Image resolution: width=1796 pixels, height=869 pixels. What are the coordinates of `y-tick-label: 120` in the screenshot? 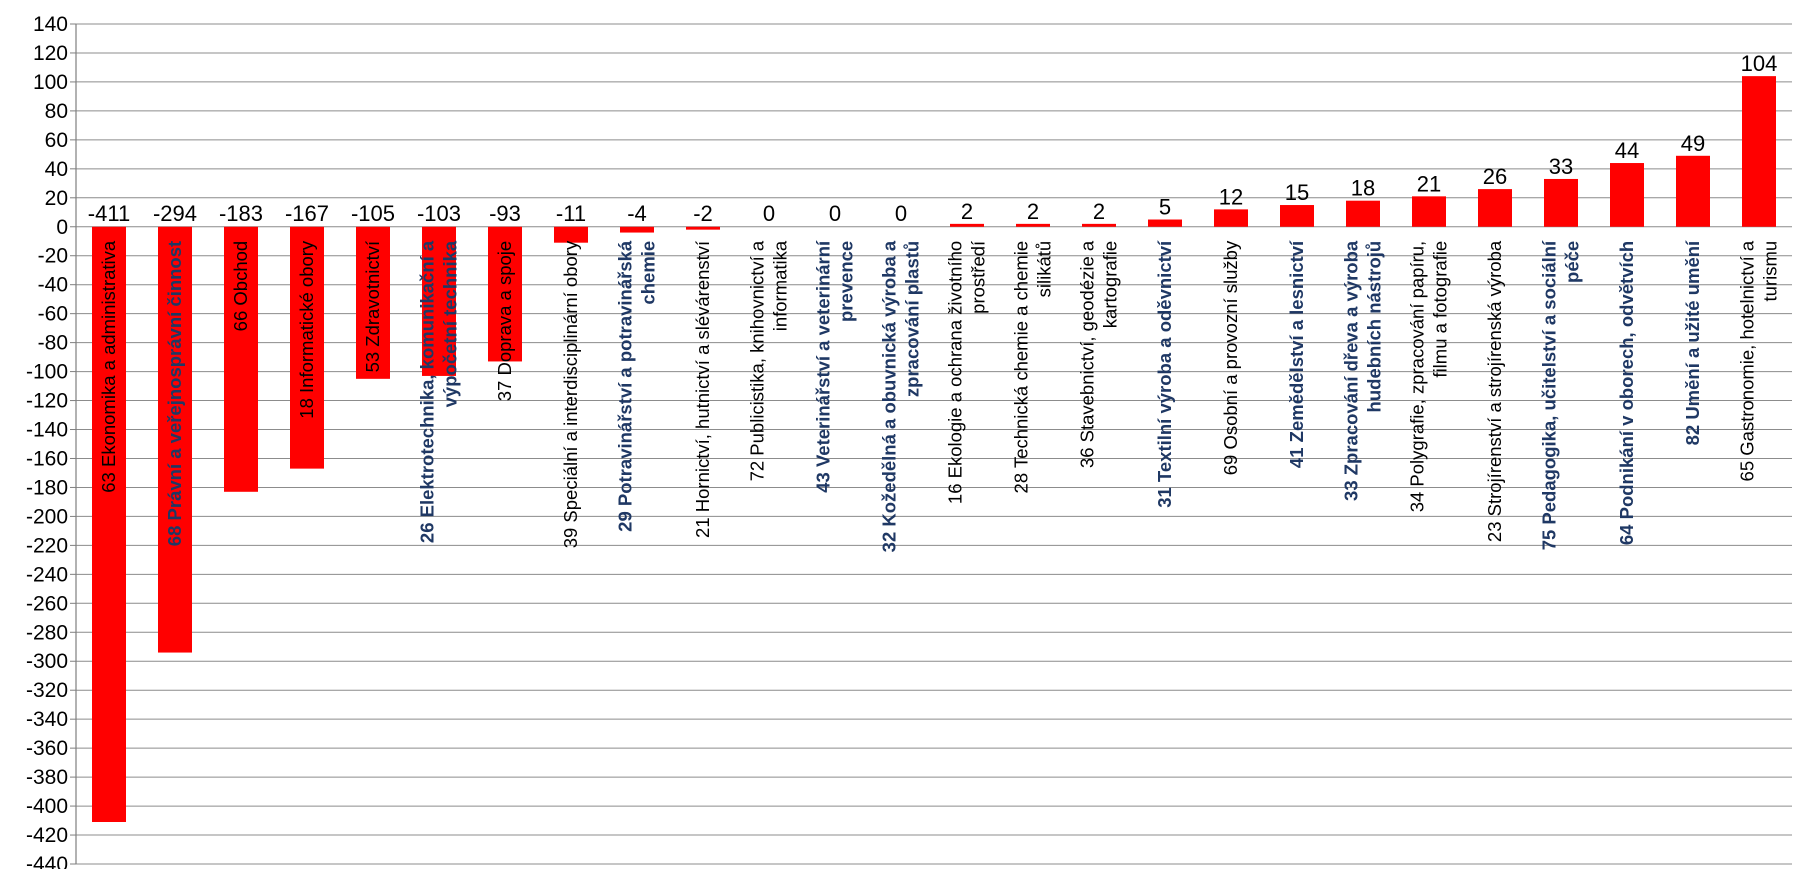 It's located at (50, 53).